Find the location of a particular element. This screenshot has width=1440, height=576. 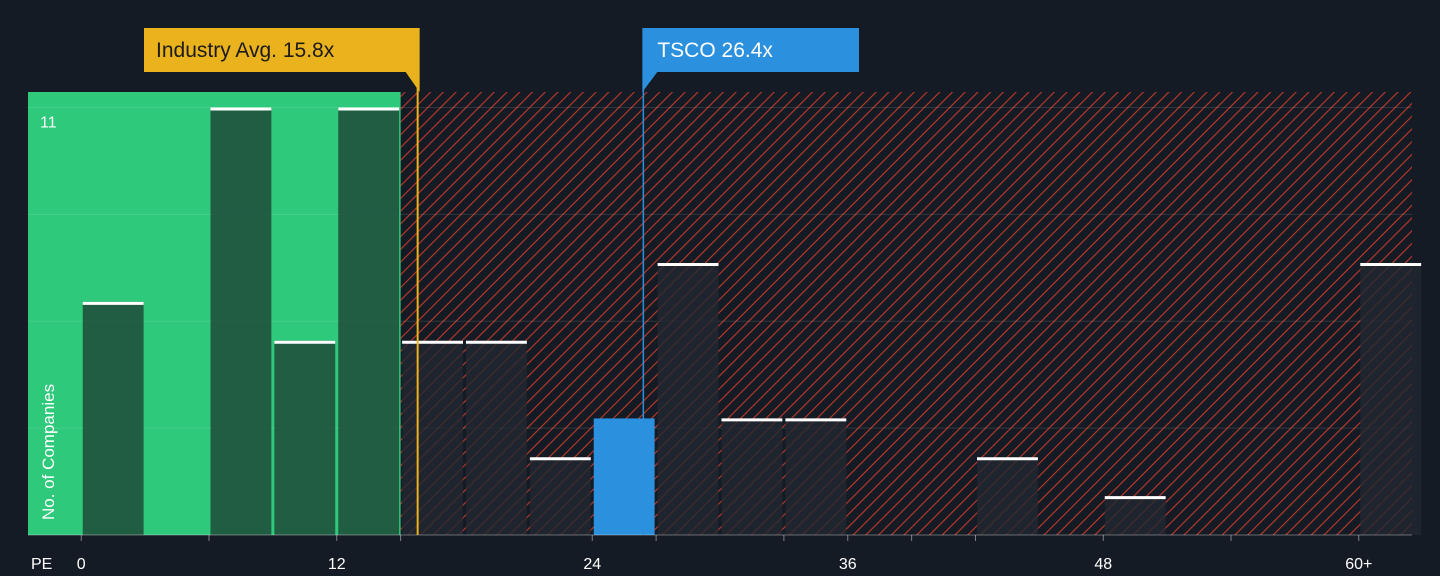

industry-avg-label-text: Industry Avg. 15.8x is located at coordinates (245, 50).